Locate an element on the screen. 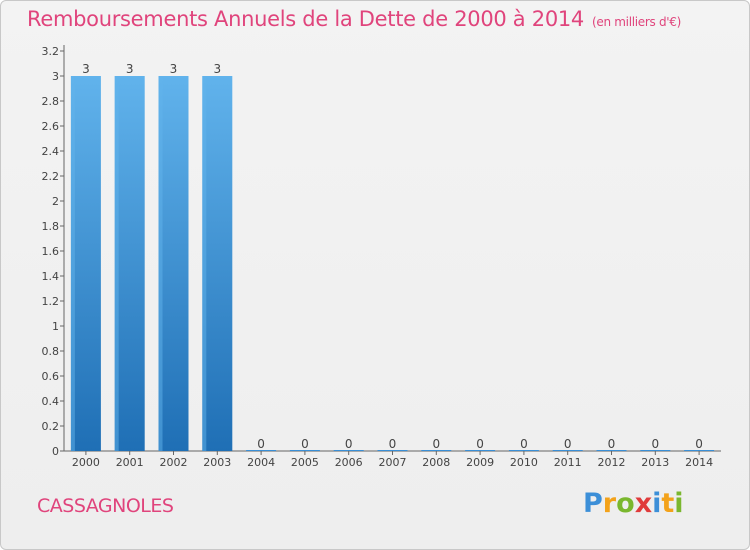 This screenshot has width=750, height=550. y-tick-label: 1.2 is located at coordinates (51, 301).